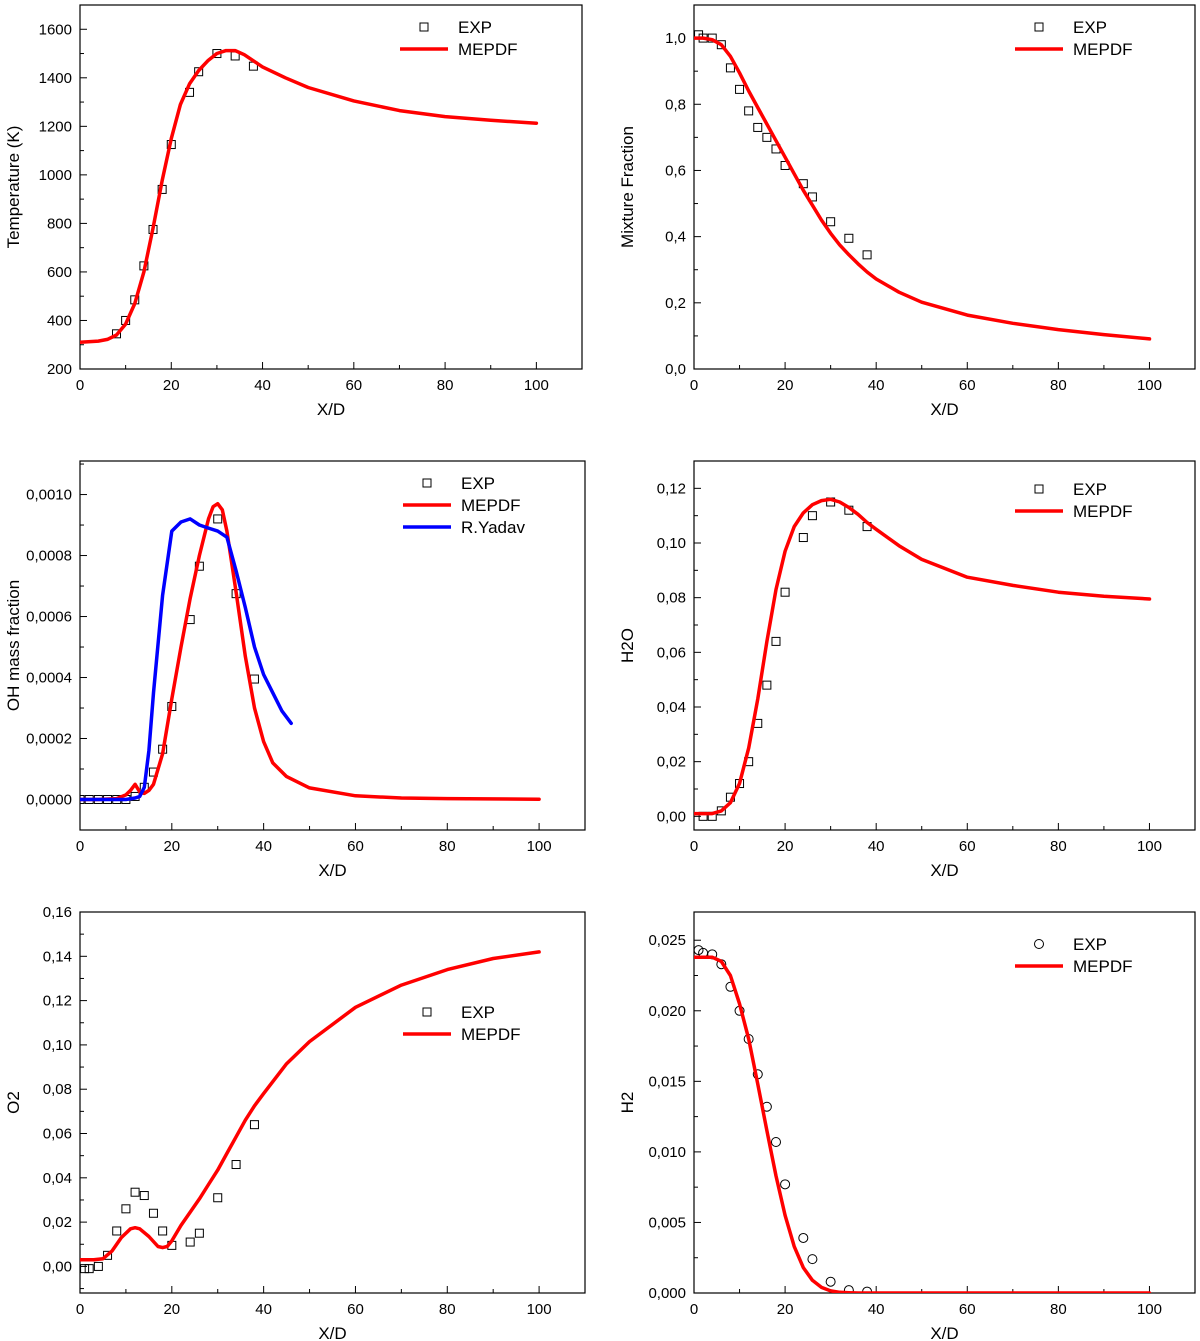 The height and width of the screenshot is (1341, 1200). Describe the element at coordinates (675, 104) in the screenshot. I see `y-tick-label: 0,8` at that location.